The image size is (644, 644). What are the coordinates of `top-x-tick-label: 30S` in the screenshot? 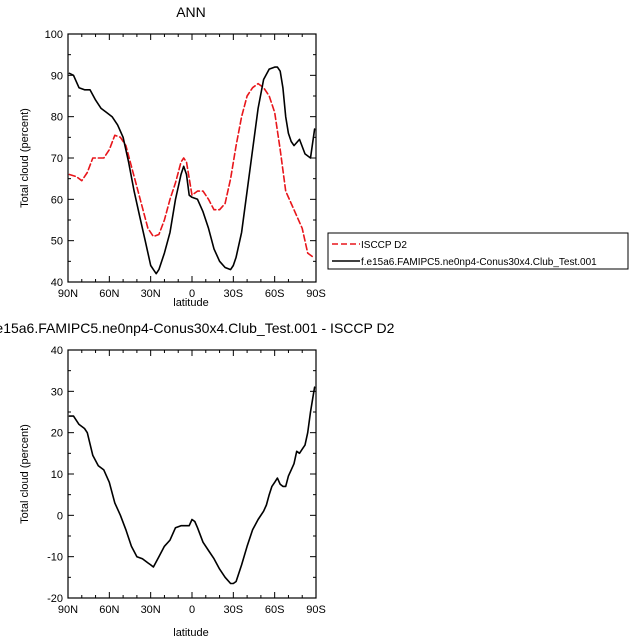 It's located at (234, 294).